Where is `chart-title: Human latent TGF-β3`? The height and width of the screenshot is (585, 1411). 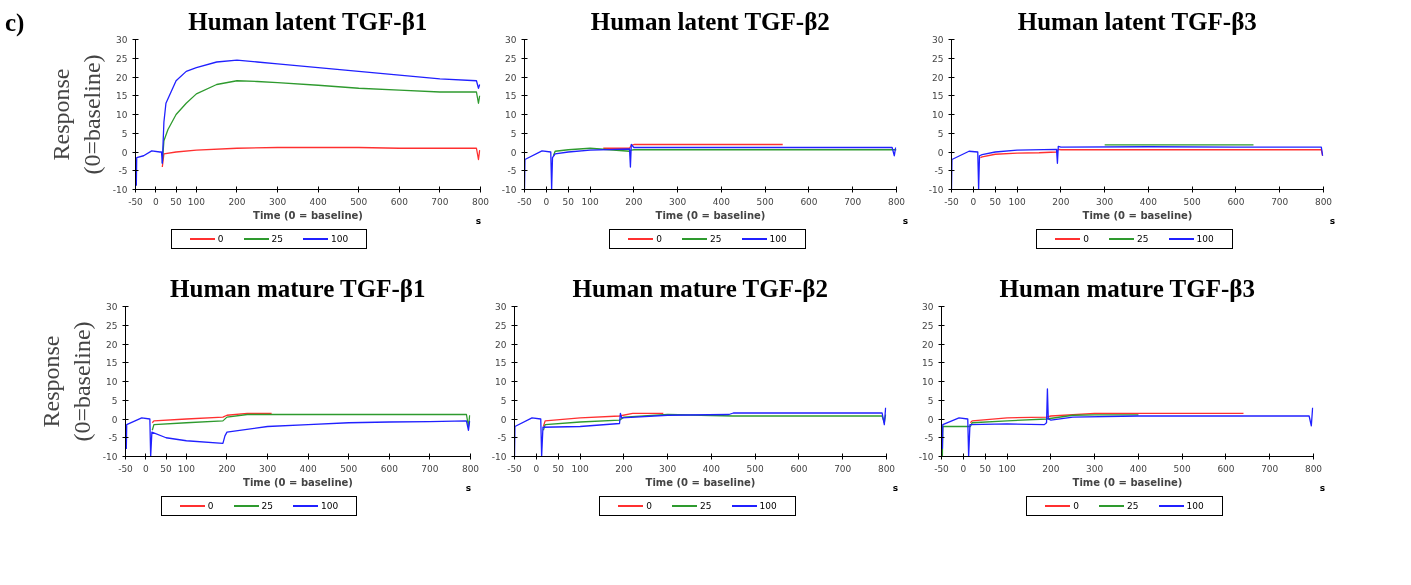
chart-title: Human latent TGF-β3 is located at coordinates (1137, 21).